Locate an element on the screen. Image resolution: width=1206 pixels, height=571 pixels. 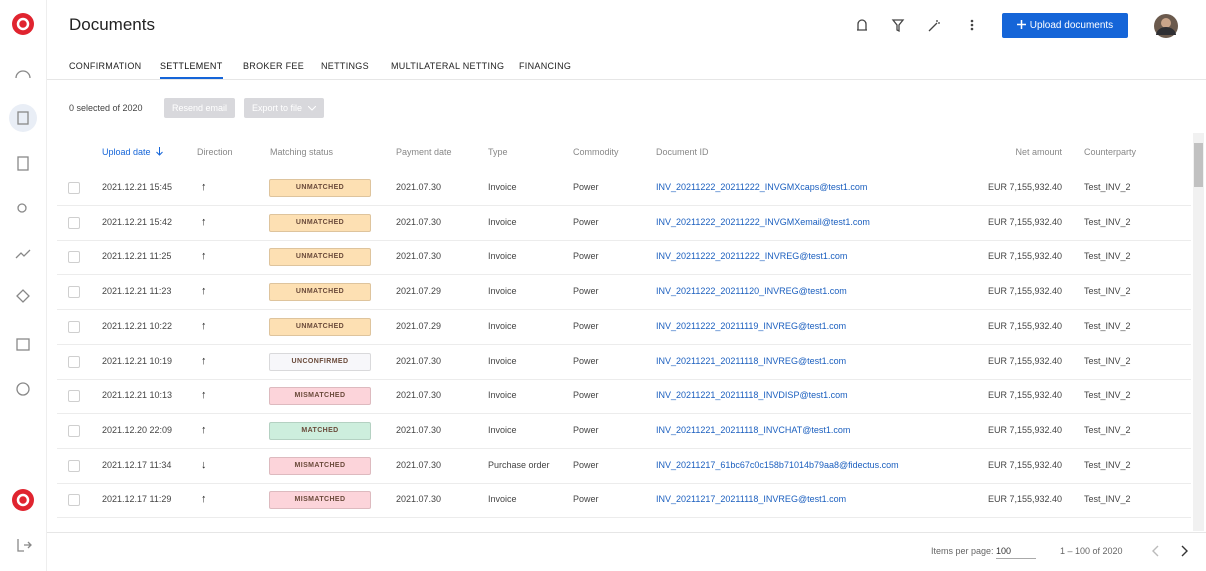
column-header: Document ID is located at coordinates (682, 152).